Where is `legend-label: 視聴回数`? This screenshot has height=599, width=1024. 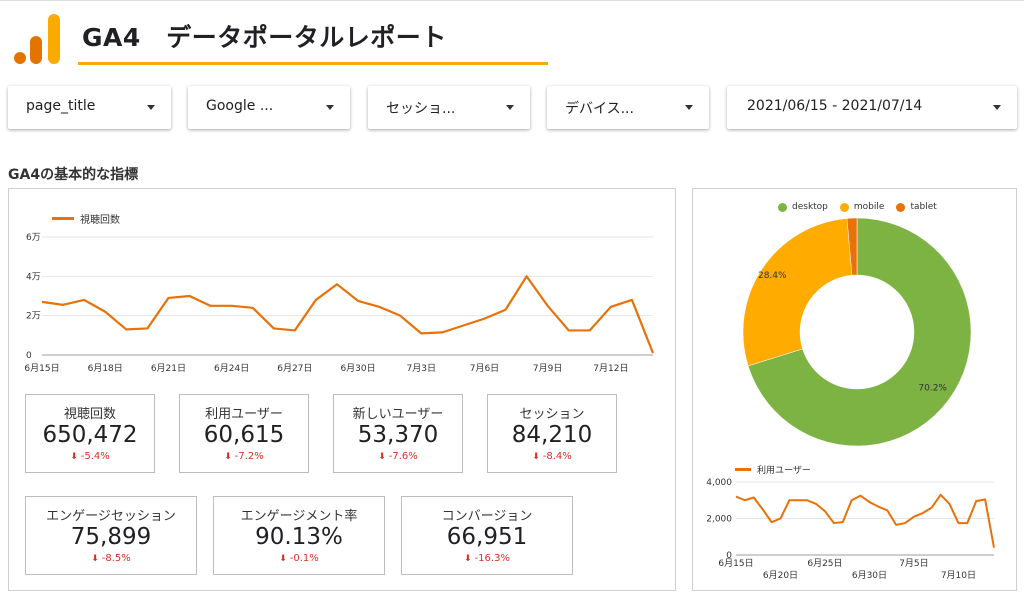 legend-label: 視聴回数 is located at coordinates (100, 220).